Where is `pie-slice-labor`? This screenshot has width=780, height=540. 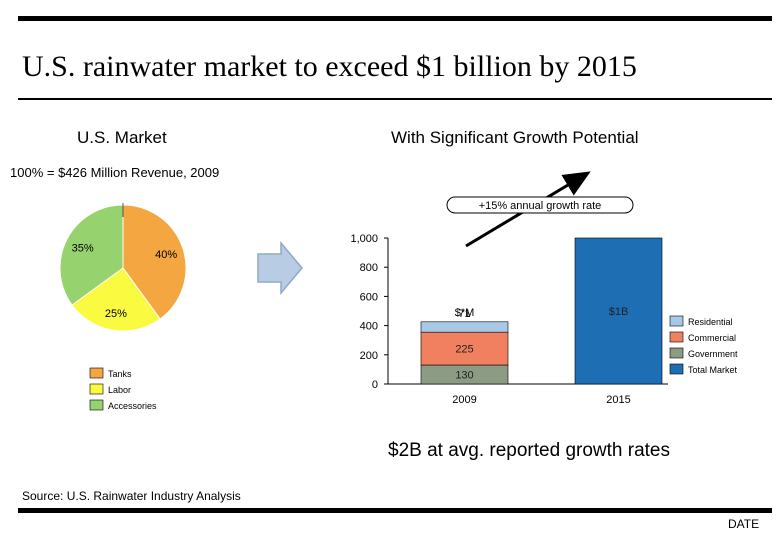
pie-slice-labor is located at coordinates (116, 299).